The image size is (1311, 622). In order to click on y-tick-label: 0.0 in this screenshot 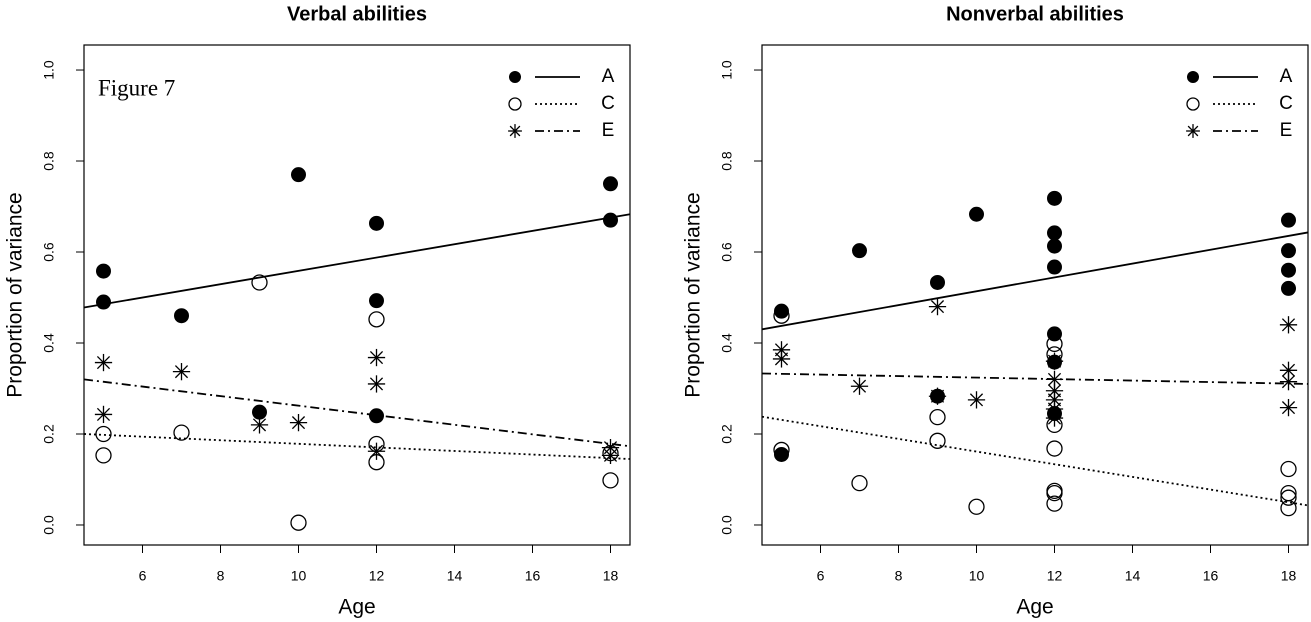, I will do `click(727, 525)`.